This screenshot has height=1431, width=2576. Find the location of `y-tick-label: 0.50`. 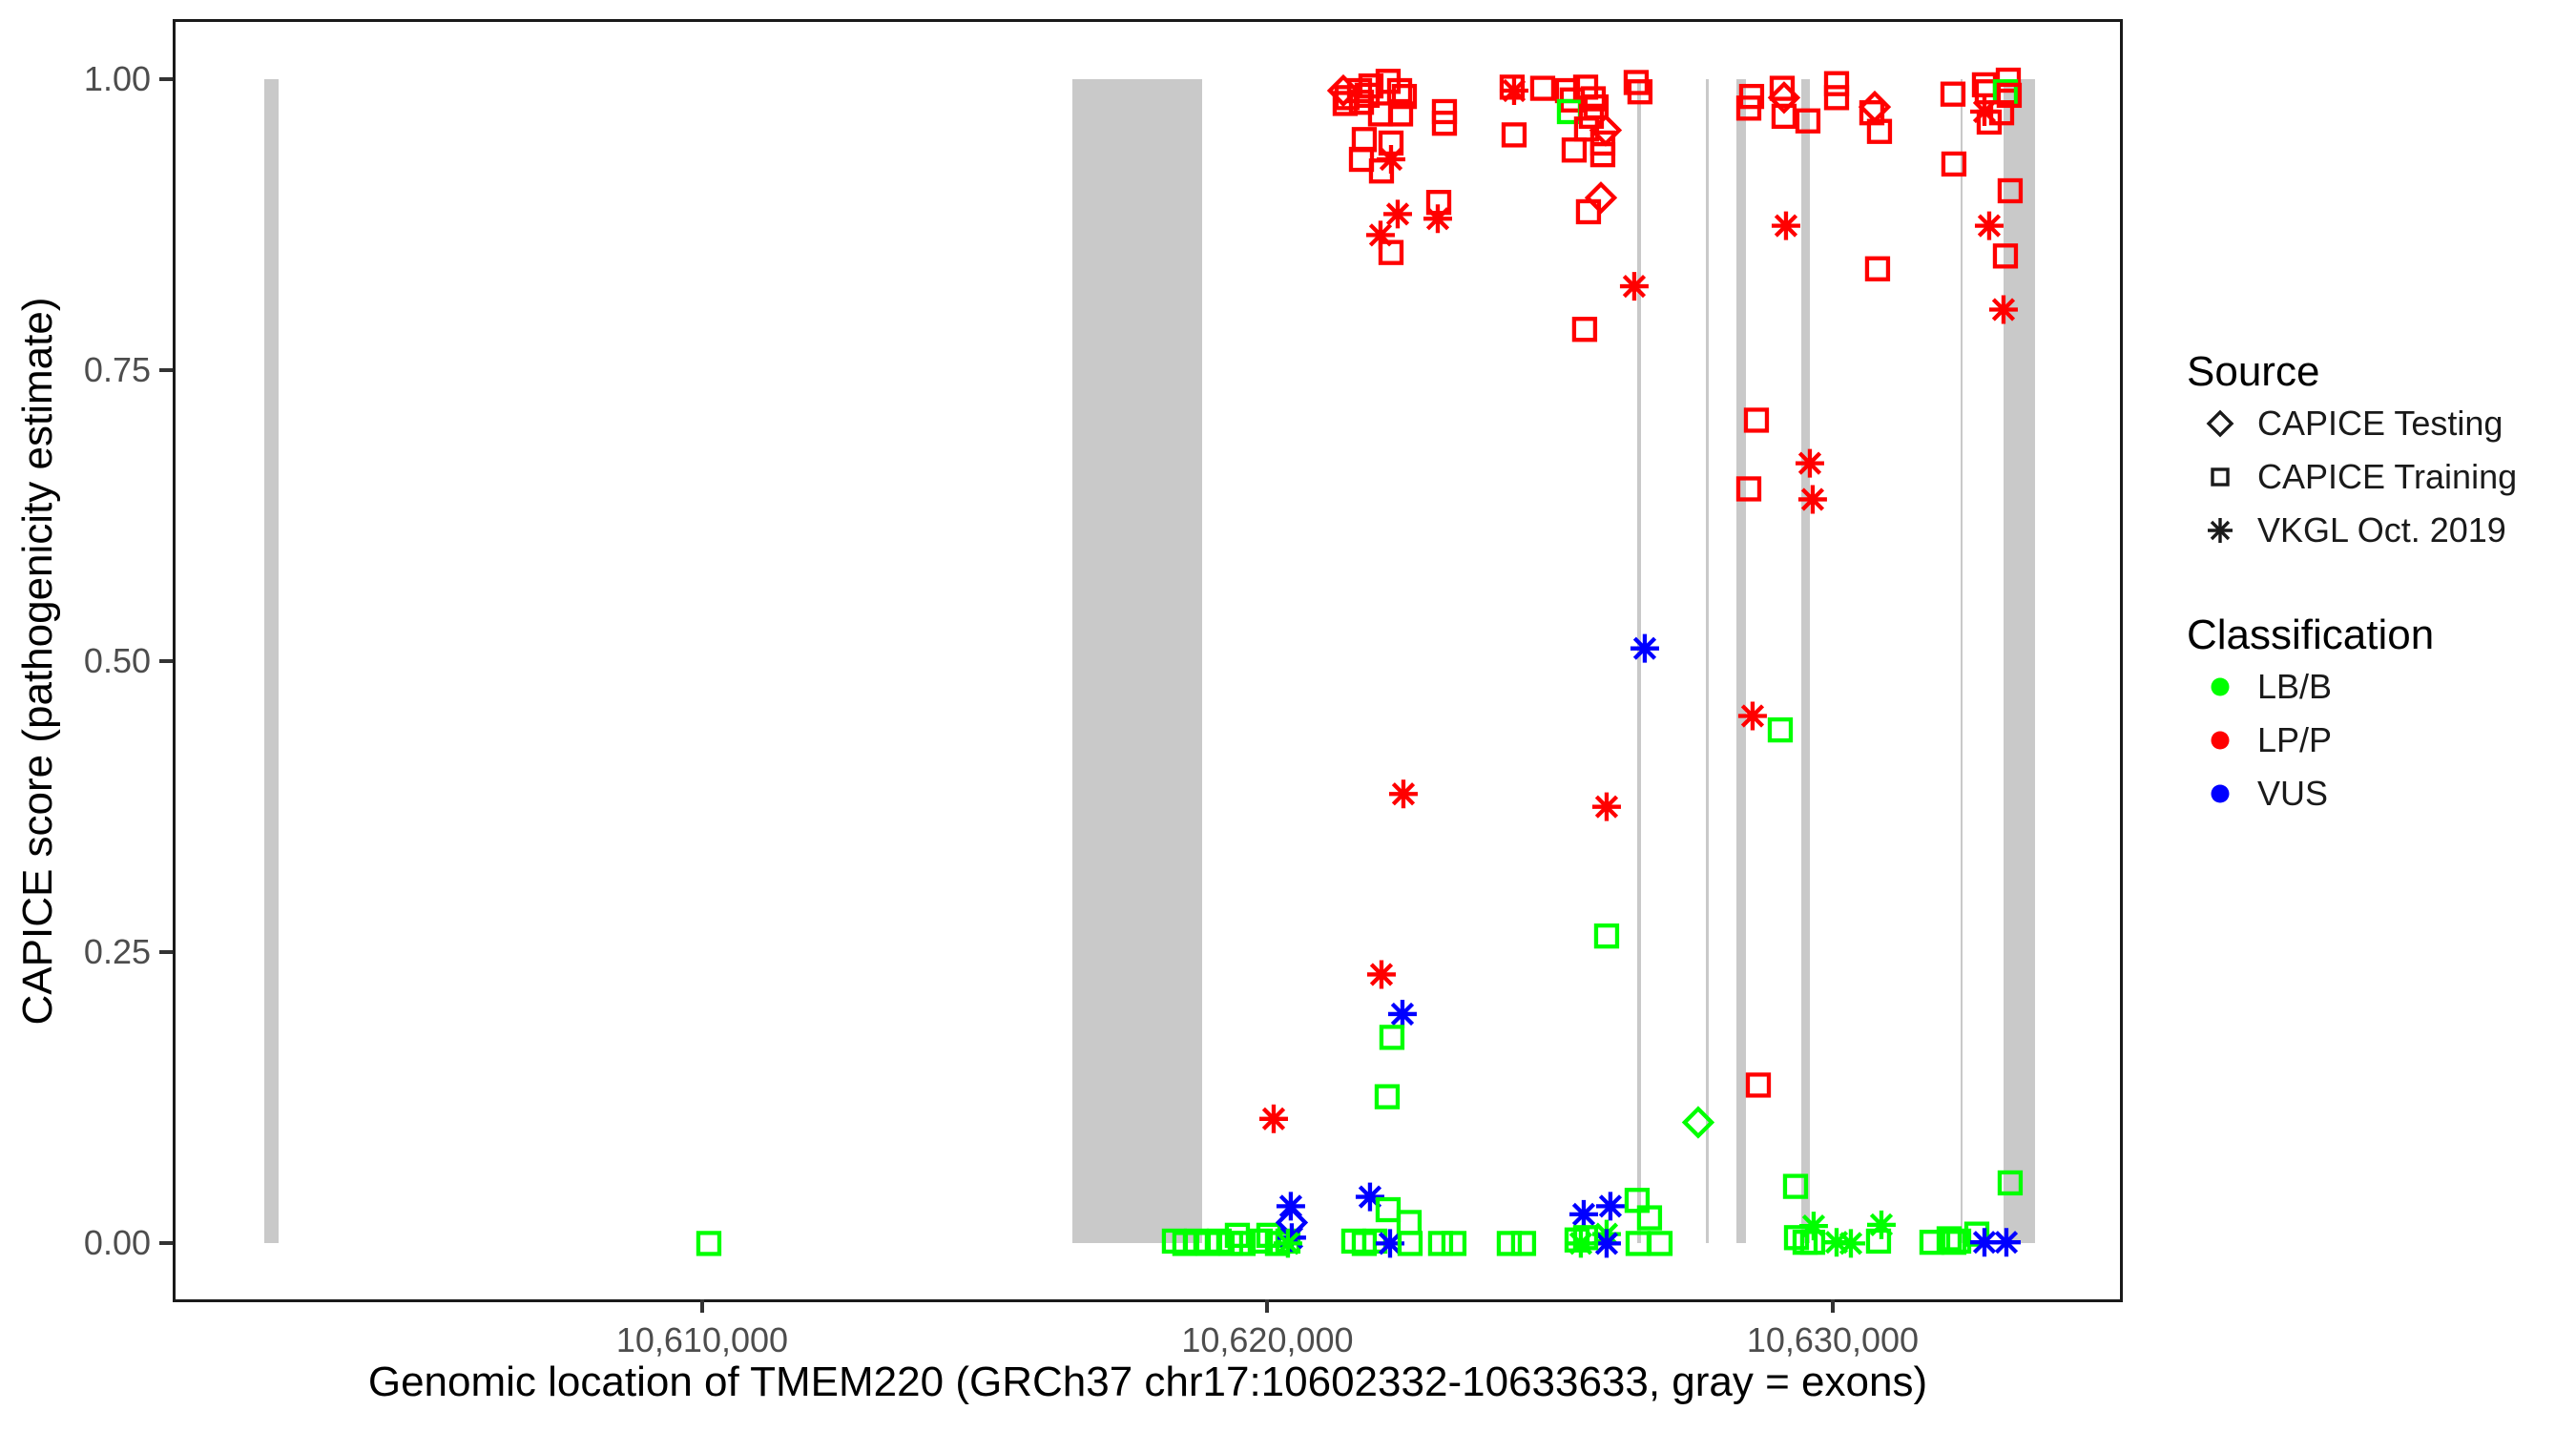

y-tick-label: 0.50 is located at coordinates (117, 661).